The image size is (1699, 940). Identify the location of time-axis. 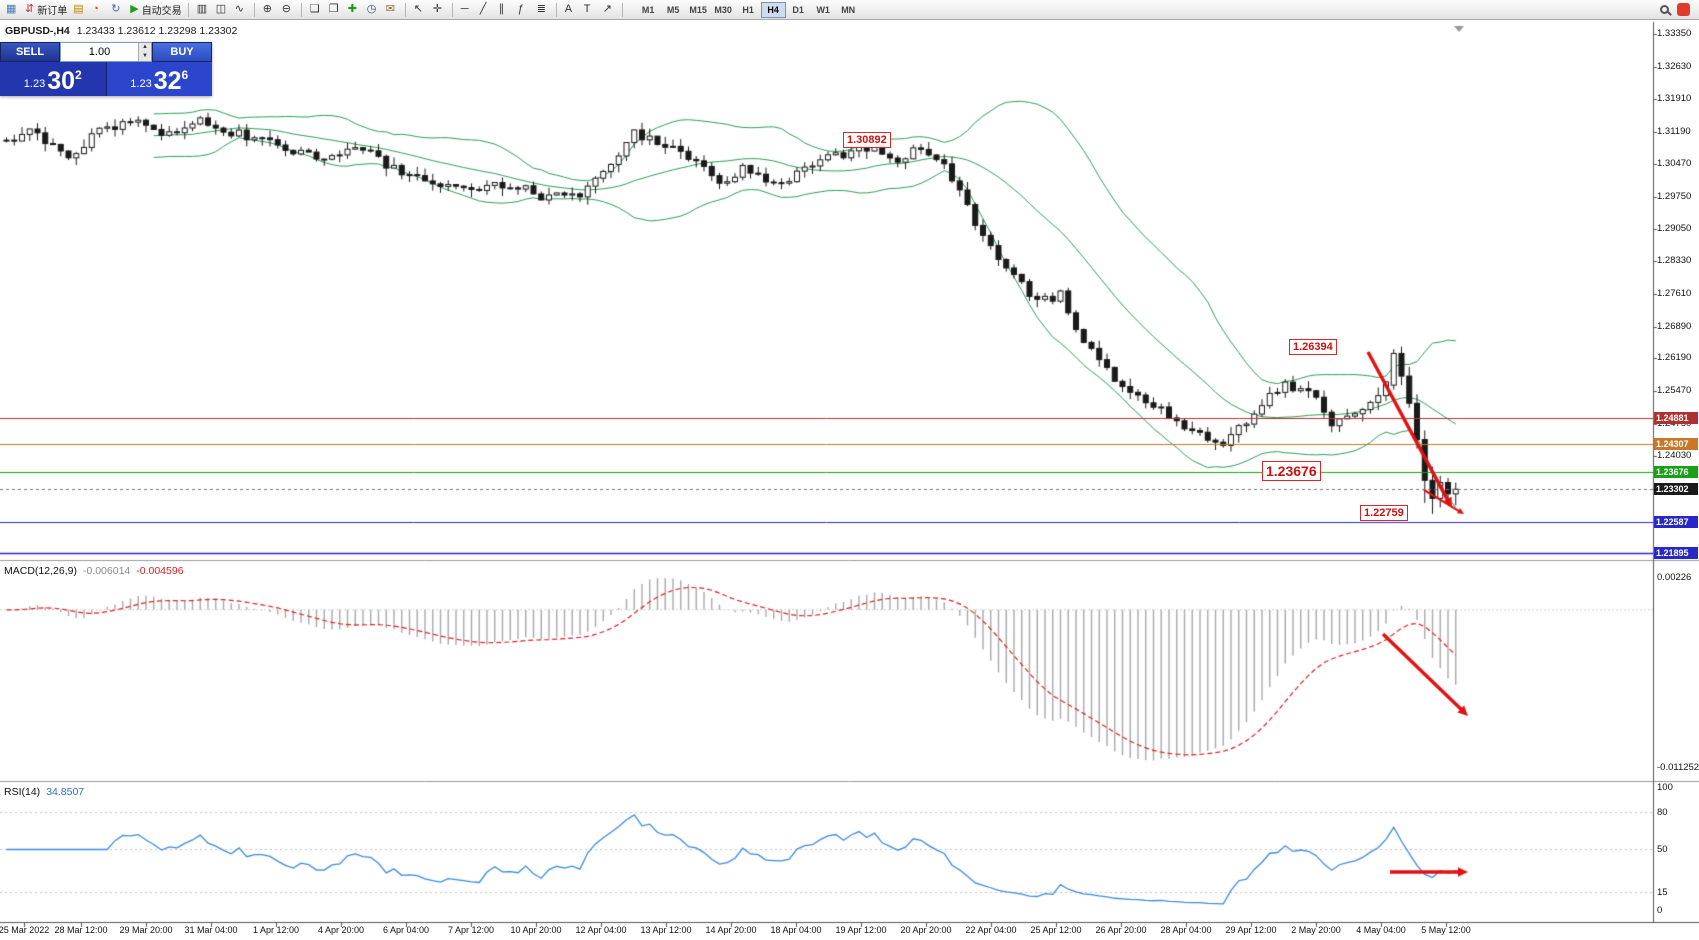
(826, 931).